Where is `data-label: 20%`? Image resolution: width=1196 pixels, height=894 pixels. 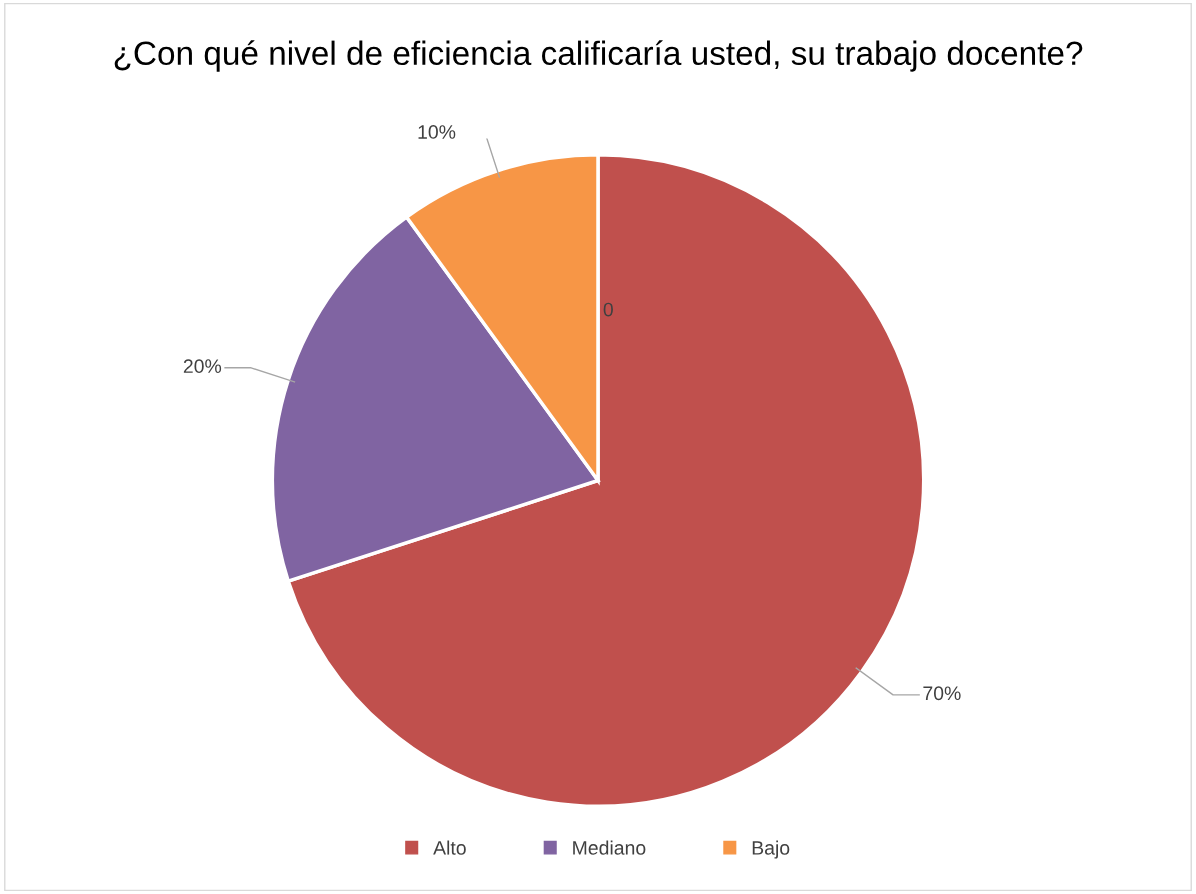
data-label: 20% is located at coordinates (202, 366).